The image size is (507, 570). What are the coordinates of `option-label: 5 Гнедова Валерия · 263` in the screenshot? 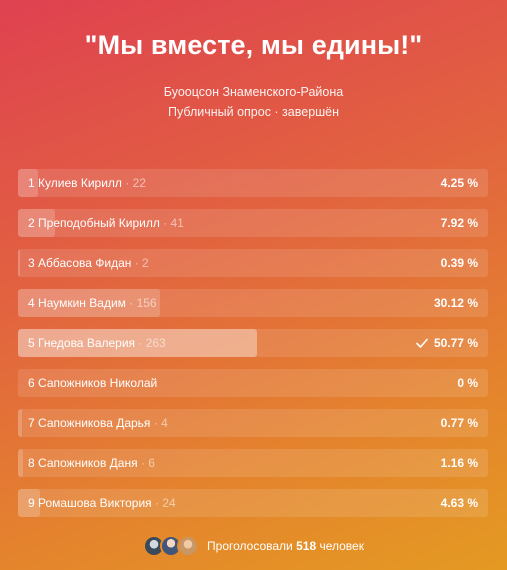 It's located at (97, 343).